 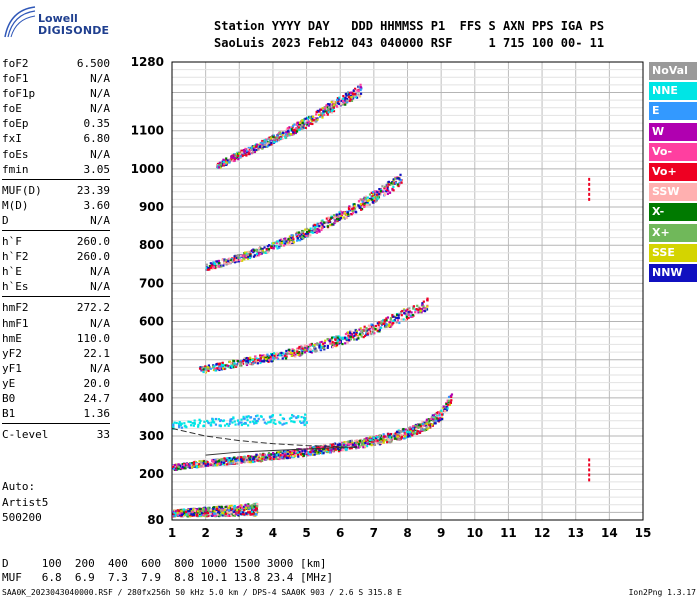 I want to click on param-value: 3.60, so click(x=97, y=205).